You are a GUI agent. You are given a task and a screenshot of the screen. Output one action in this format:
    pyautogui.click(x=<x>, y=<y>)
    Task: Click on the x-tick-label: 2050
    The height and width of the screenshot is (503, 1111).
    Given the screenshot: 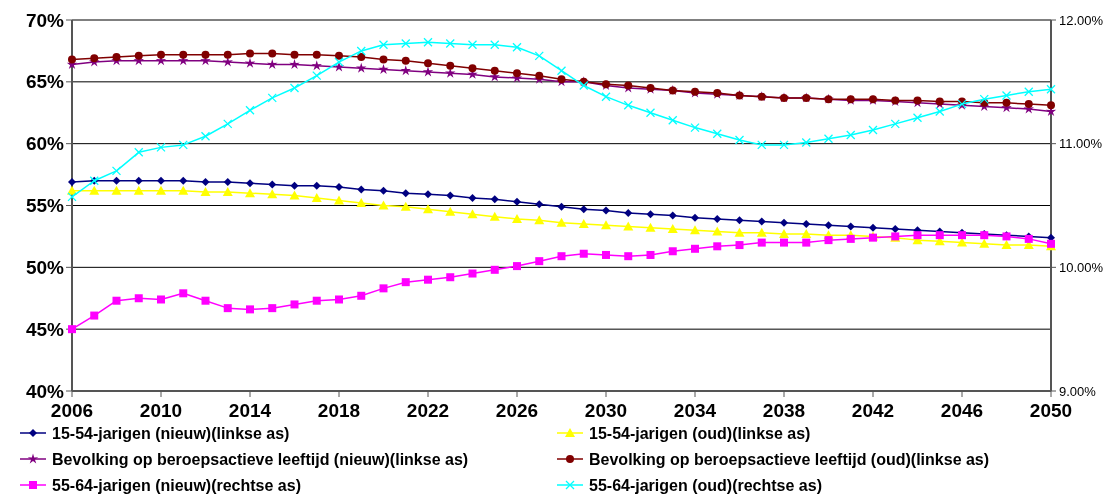 What is the action you would take?
    pyautogui.click(x=1051, y=410)
    